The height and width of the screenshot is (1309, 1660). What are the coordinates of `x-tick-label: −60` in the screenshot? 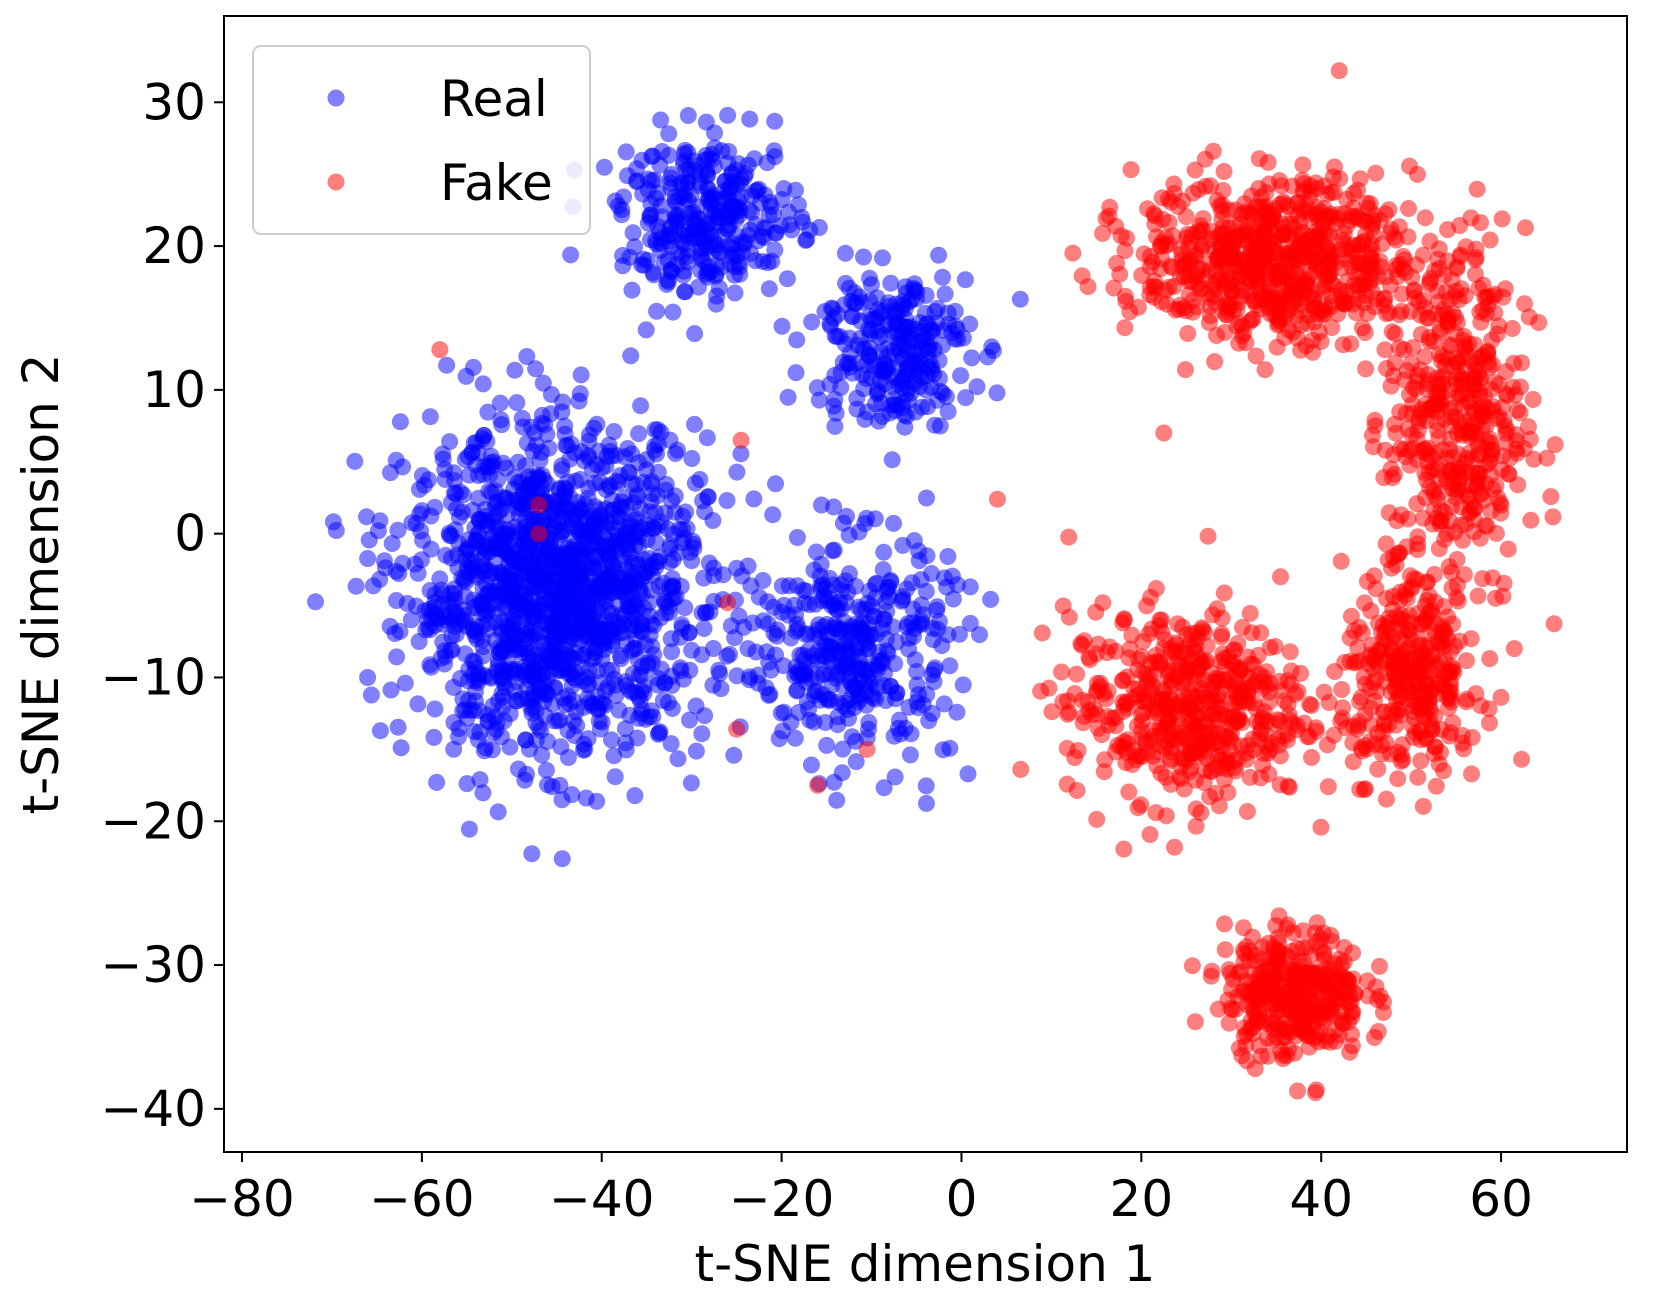 It's located at (422, 1199).